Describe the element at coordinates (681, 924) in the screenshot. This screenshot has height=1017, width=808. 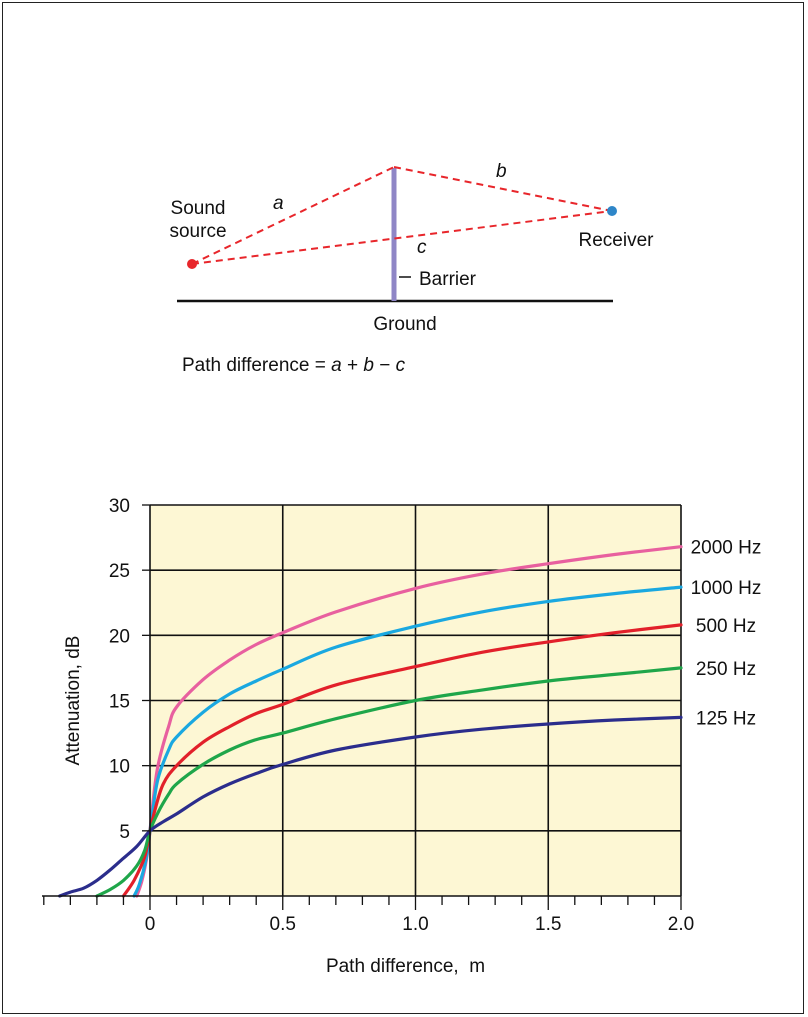
I see `x-tick-label: 2.0` at that location.